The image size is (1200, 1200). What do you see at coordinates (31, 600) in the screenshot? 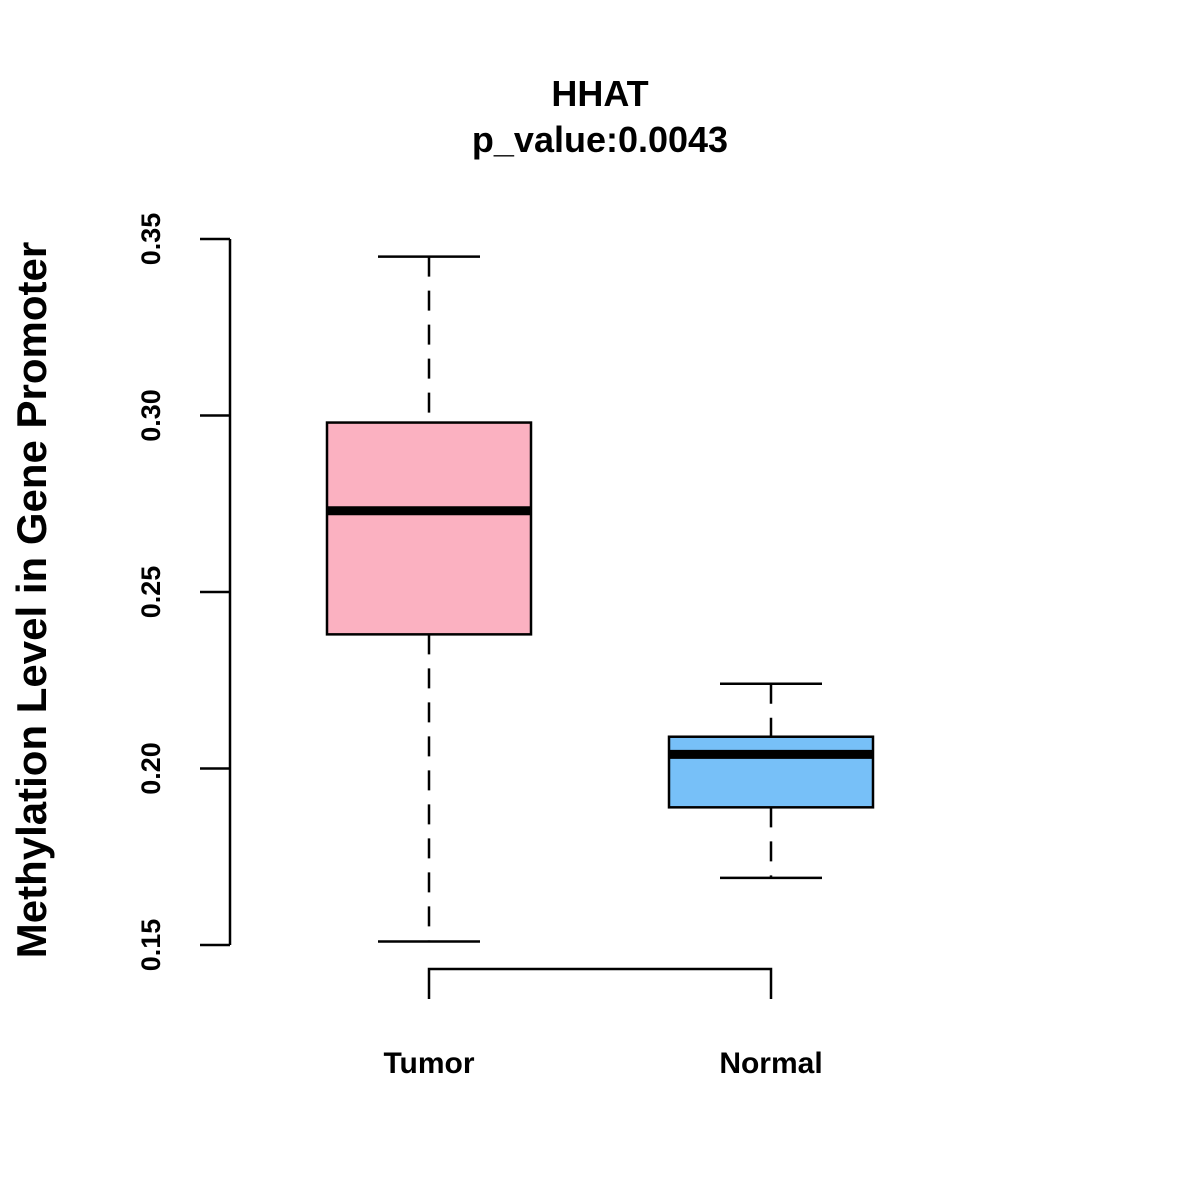
I see `y-axis-label: Methylation Level in Gene Promoter` at bounding box center [31, 600].